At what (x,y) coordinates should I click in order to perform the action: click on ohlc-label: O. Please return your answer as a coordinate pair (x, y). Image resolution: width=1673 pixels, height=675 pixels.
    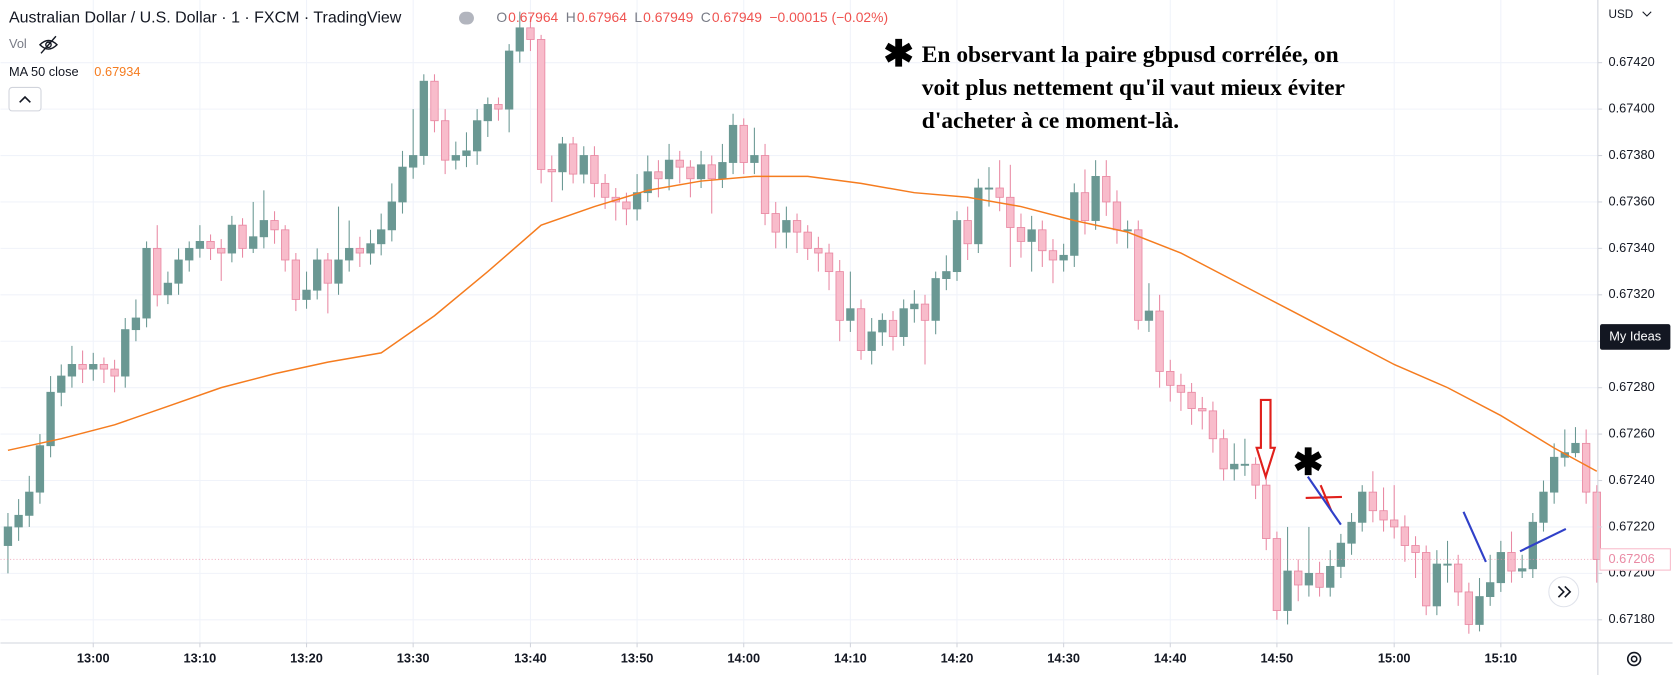
    Looking at the image, I should click on (501, 17).